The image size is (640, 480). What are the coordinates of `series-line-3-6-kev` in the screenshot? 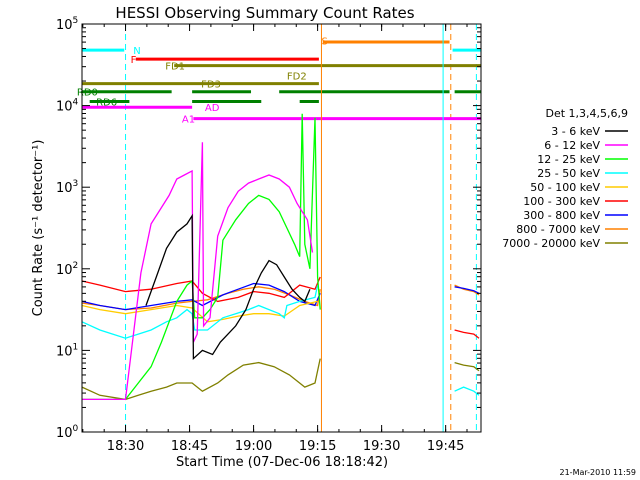 It's located at (228, 287).